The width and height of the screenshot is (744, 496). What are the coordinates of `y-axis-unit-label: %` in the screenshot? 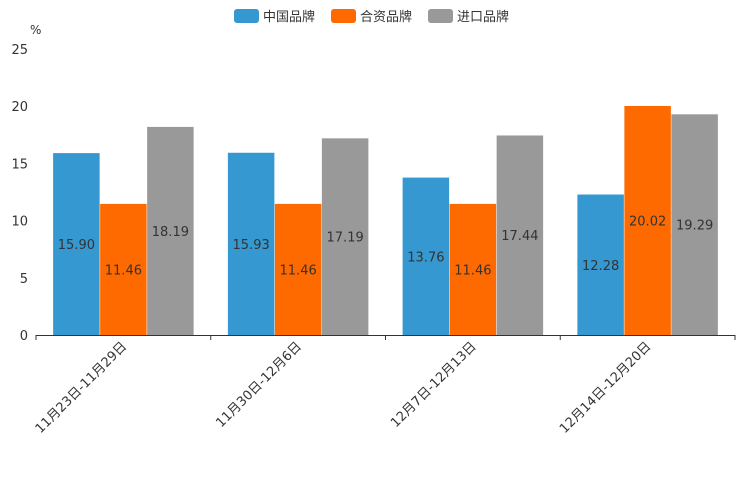 It's located at (35, 30).